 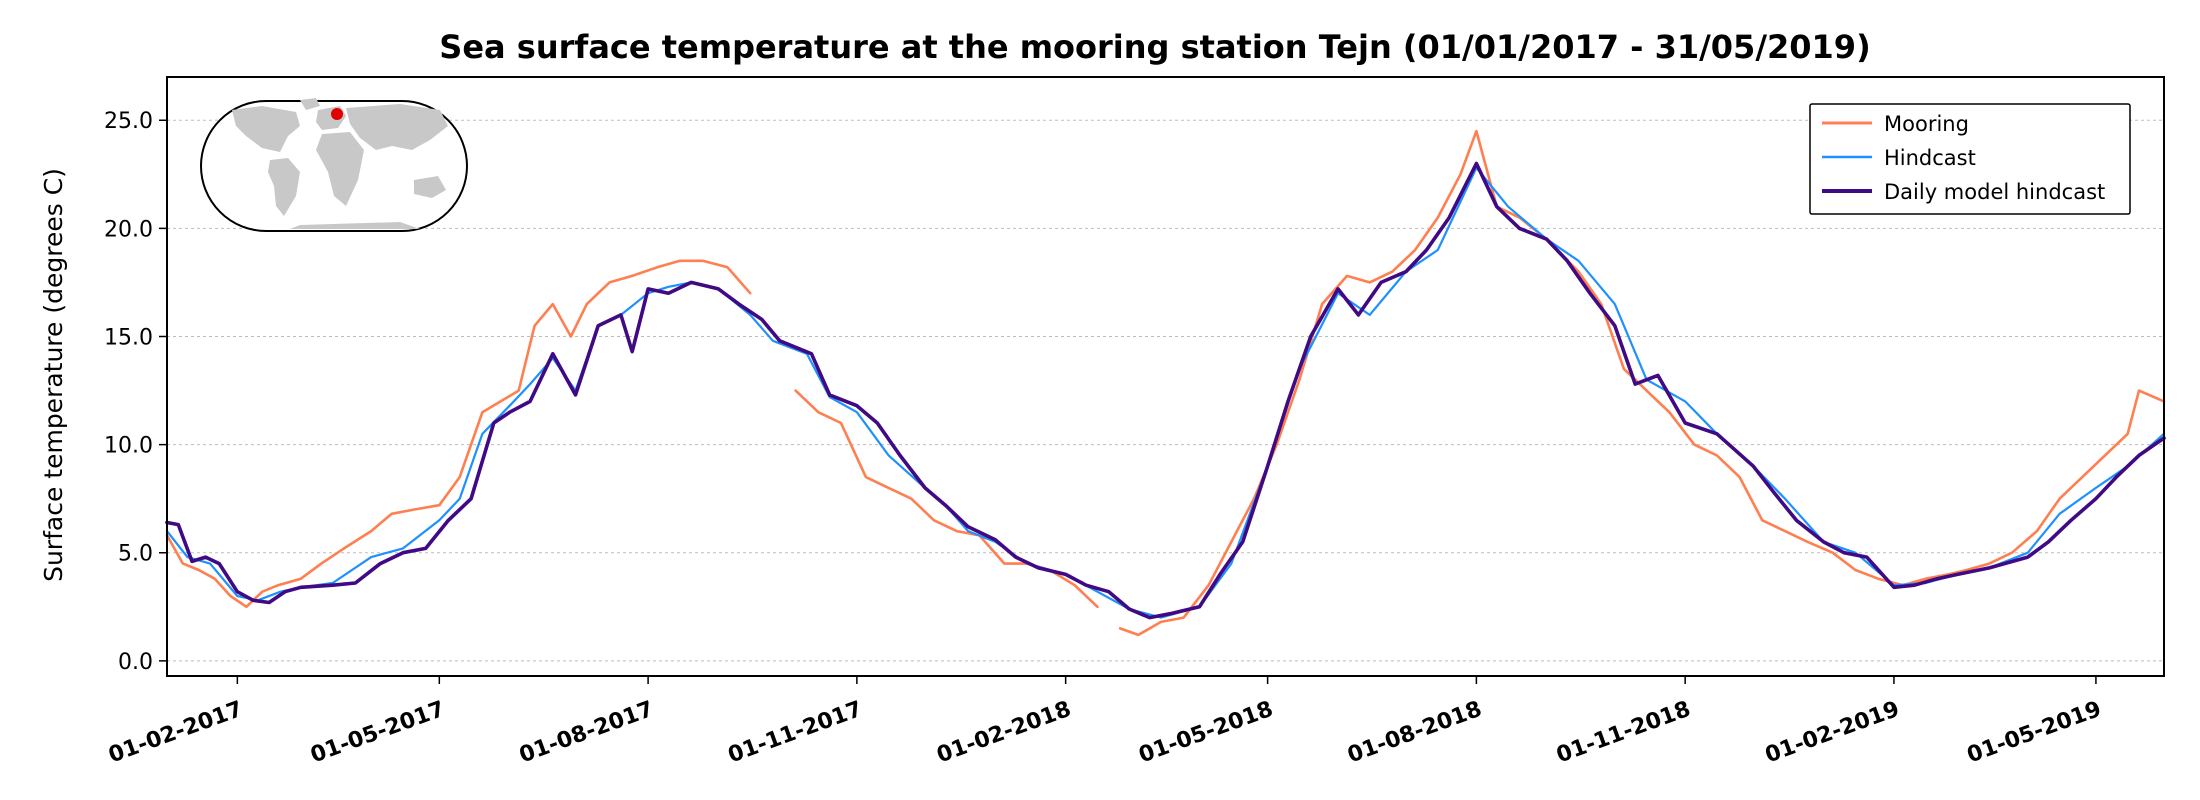 What do you see at coordinates (1414, 733) in the screenshot?
I see `x-tick-label: 01-08-2018` at bounding box center [1414, 733].